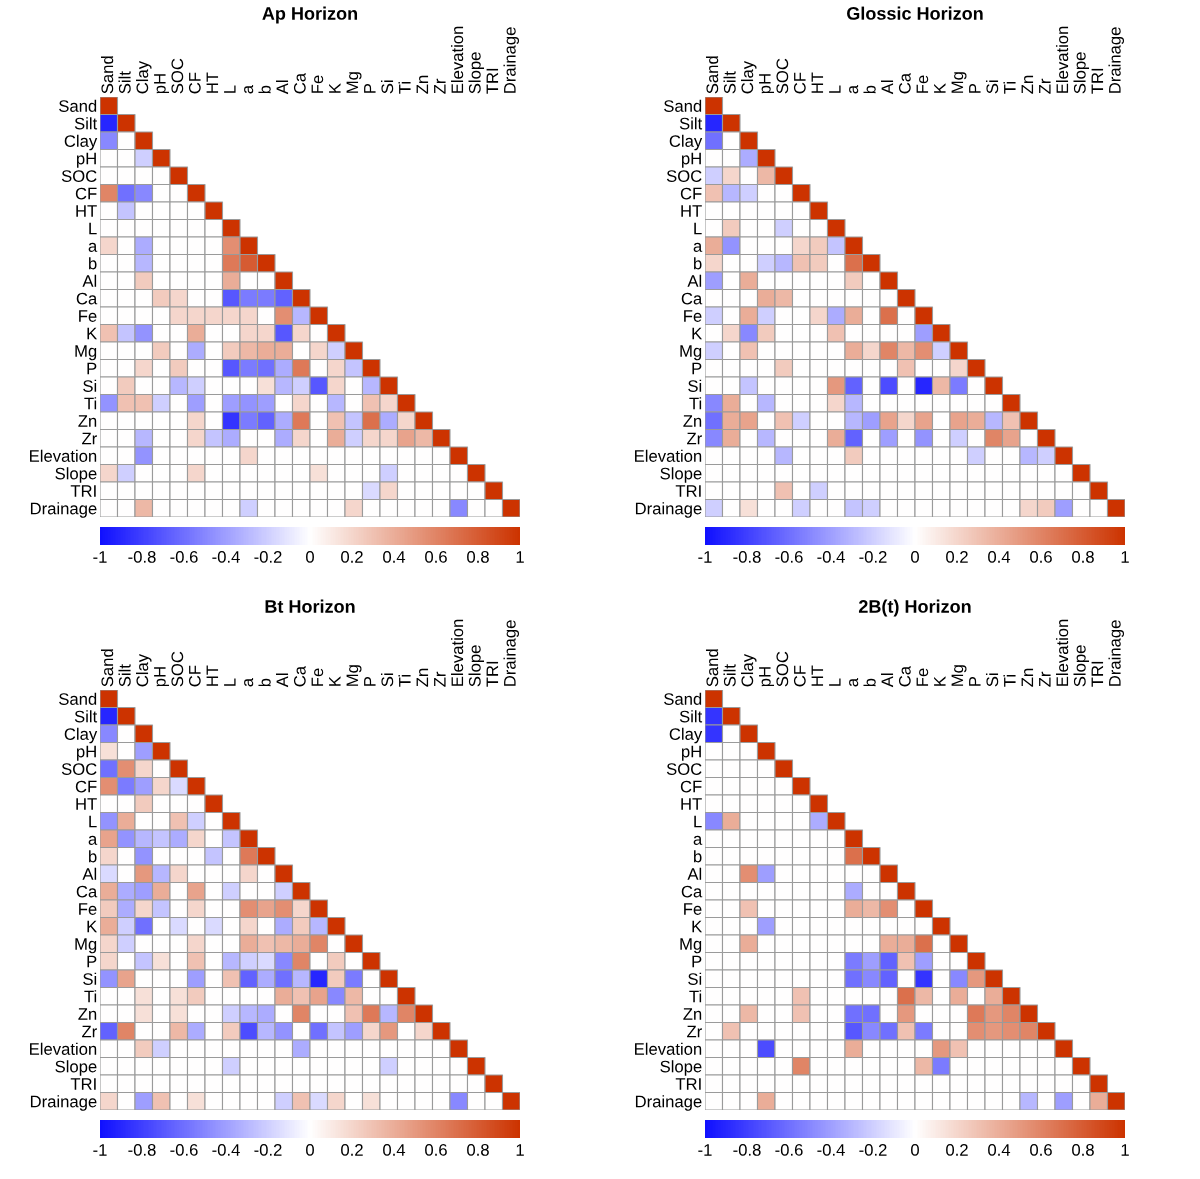 The height and width of the screenshot is (1179, 1200). I want to click on y-tick-label: HT, so click(86, 211).